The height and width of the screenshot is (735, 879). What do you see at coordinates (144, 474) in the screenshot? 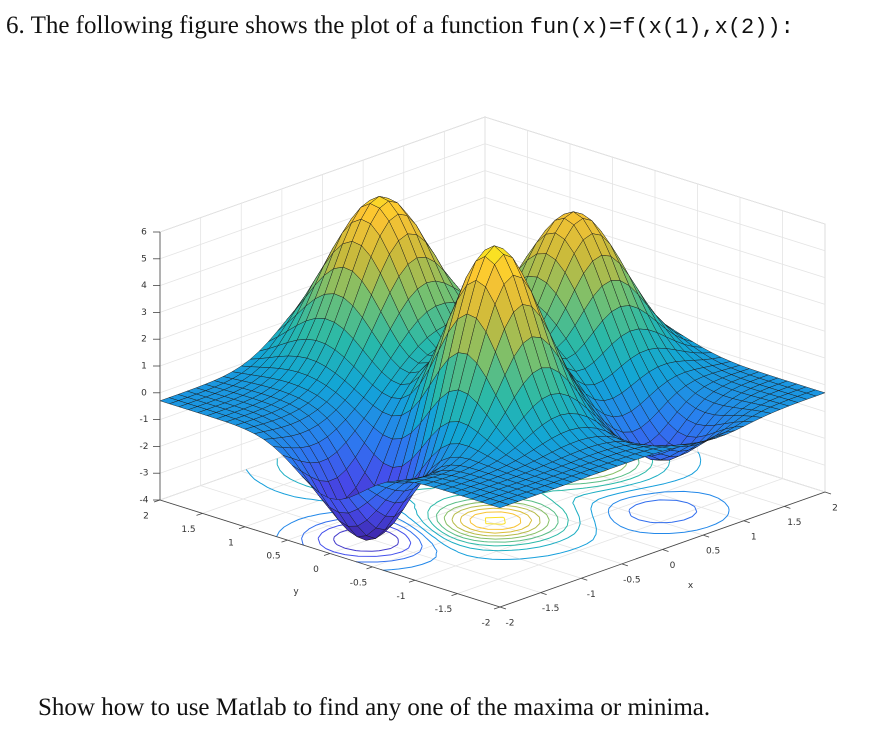
I see `tick-label: -3` at bounding box center [144, 474].